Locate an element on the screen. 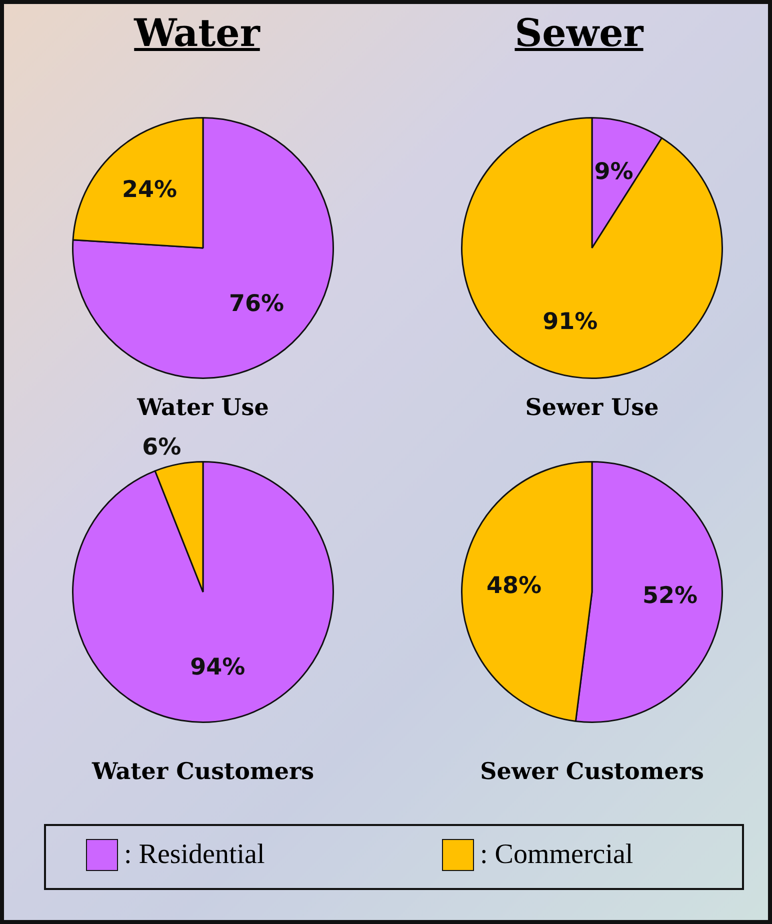  text: Sewer Use is located at coordinates (592, 407).